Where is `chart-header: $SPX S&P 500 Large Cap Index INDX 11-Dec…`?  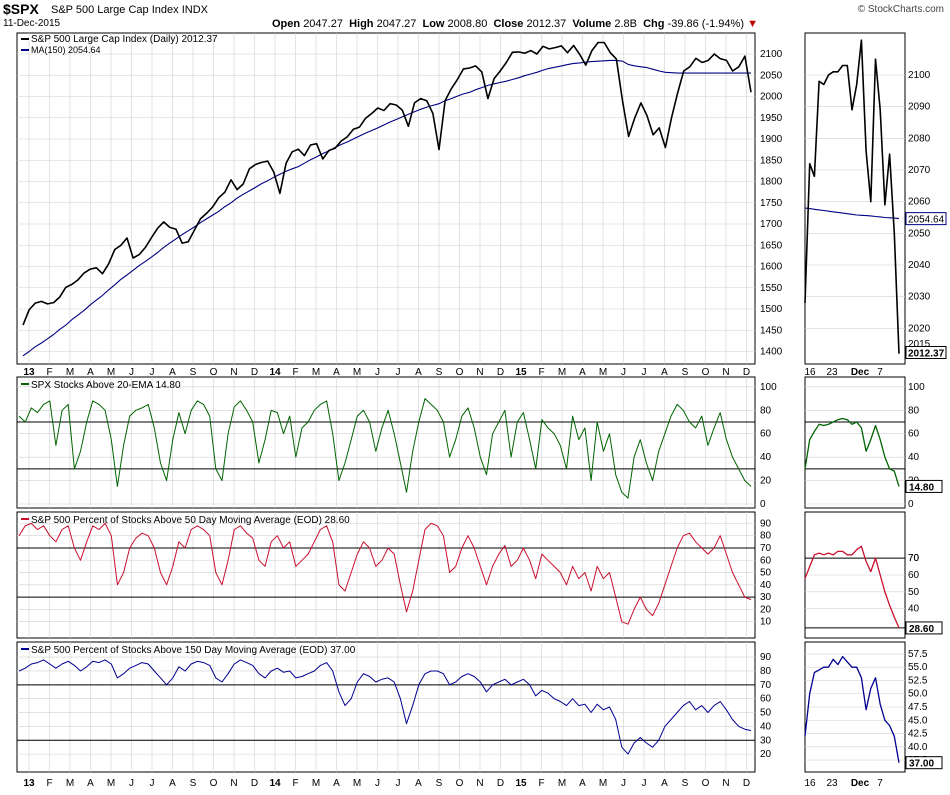 chart-header: $SPX S&P 500 Large Cap Index INDX 11-Dec… is located at coordinates (475, 16).